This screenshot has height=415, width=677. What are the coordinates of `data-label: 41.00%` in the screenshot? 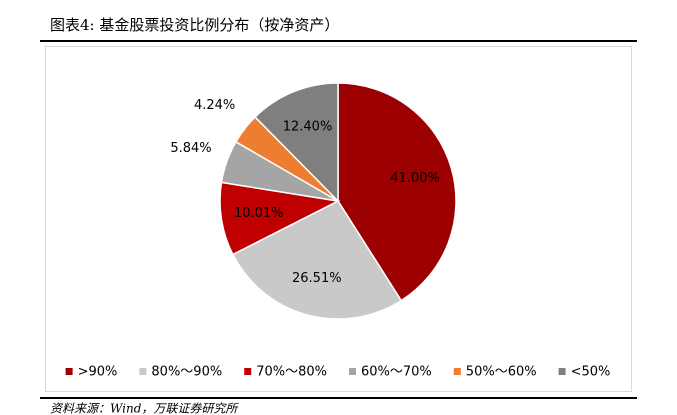 It's located at (415, 178).